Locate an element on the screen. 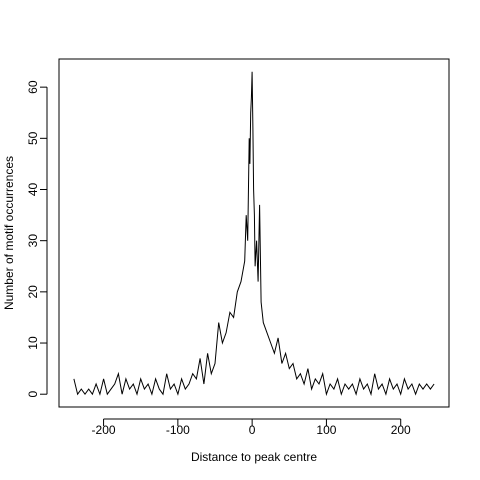 The image size is (480, 480). x-axis-title: Distance to peak centre is located at coordinates (254, 457).